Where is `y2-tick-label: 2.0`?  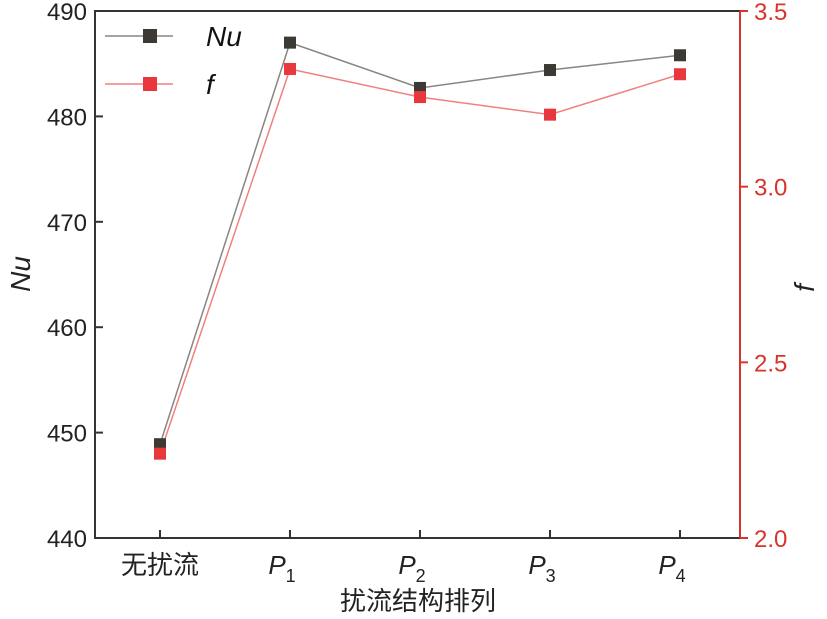 y2-tick-label: 2.0 is located at coordinates (770, 539).